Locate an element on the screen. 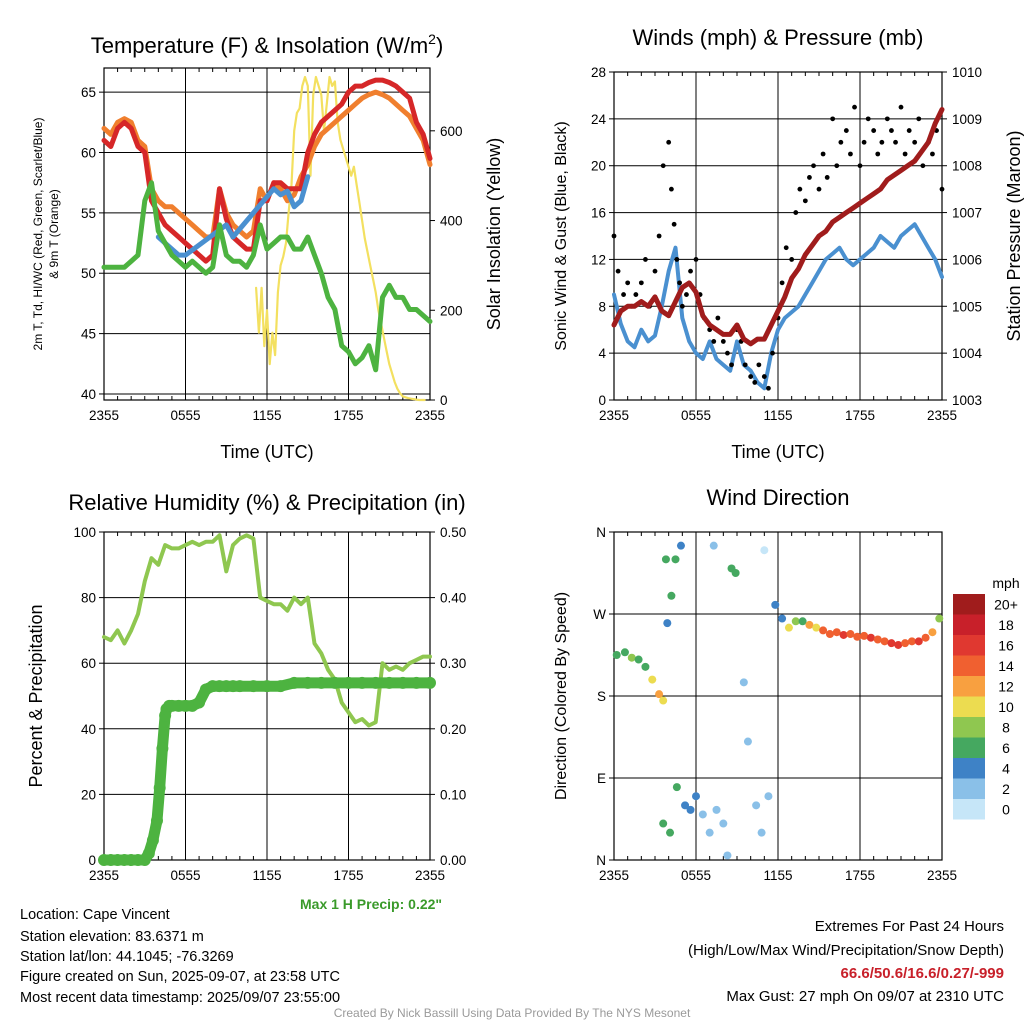 Image resolution: width=1024 pixels, height=1024 pixels. wind-panel-xtick-label: 0555 is located at coordinates (696, 415).